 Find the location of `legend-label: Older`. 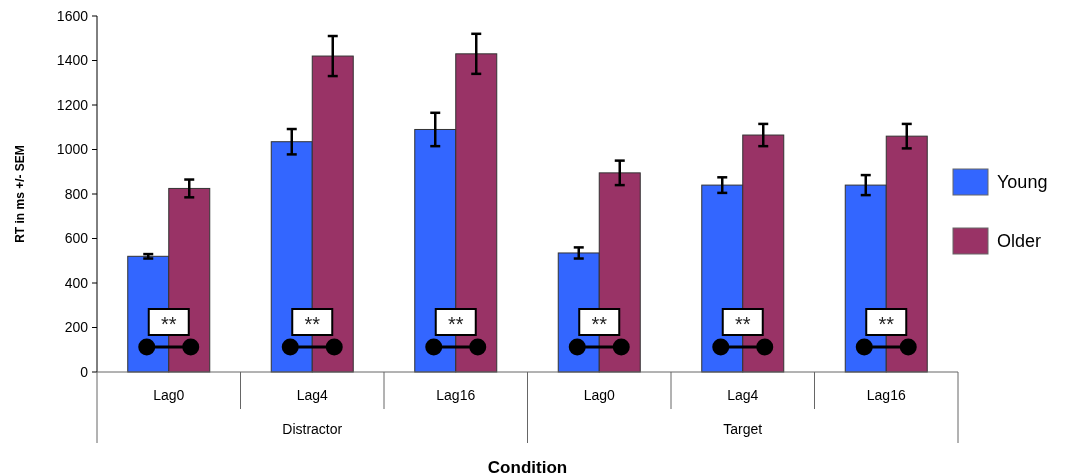

legend-label: Older is located at coordinates (1019, 241).